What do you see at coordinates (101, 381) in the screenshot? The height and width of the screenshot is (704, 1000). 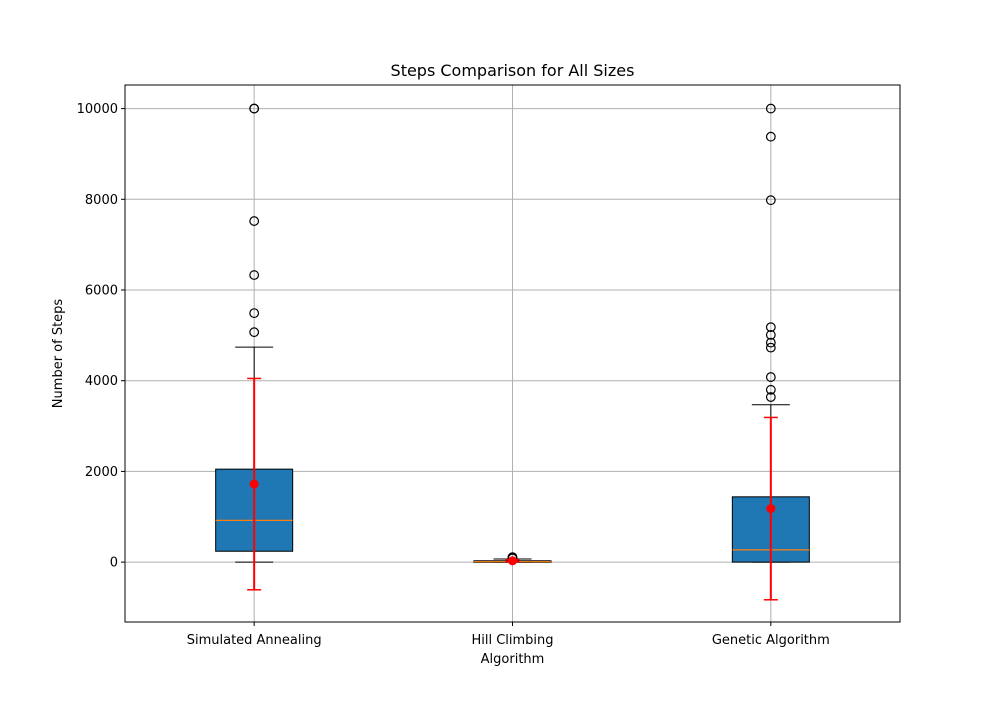 I see `y-tick-label: 4000` at bounding box center [101, 381].